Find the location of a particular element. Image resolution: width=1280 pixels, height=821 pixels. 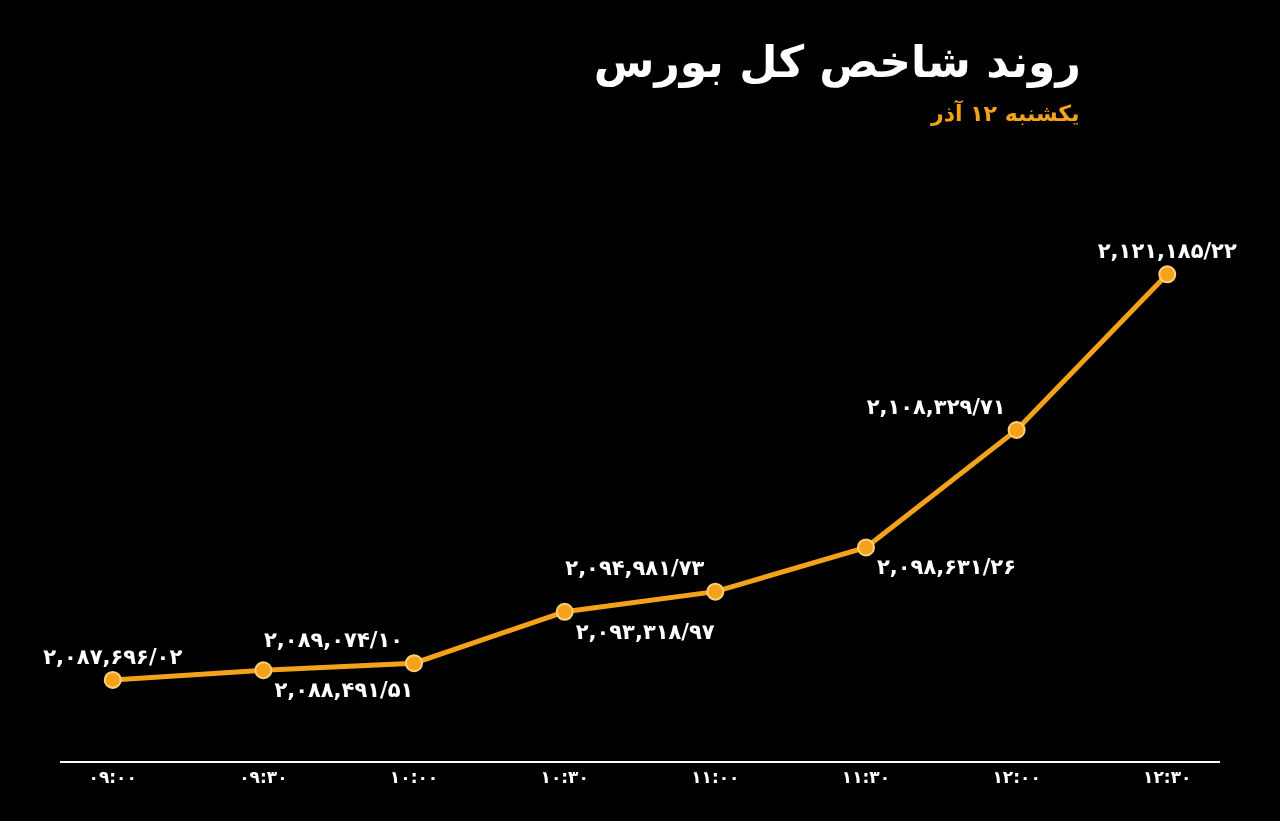

data-label: ۲,۰۹۸,۶۳۱/۲۶ is located at coordinates (946, 567).